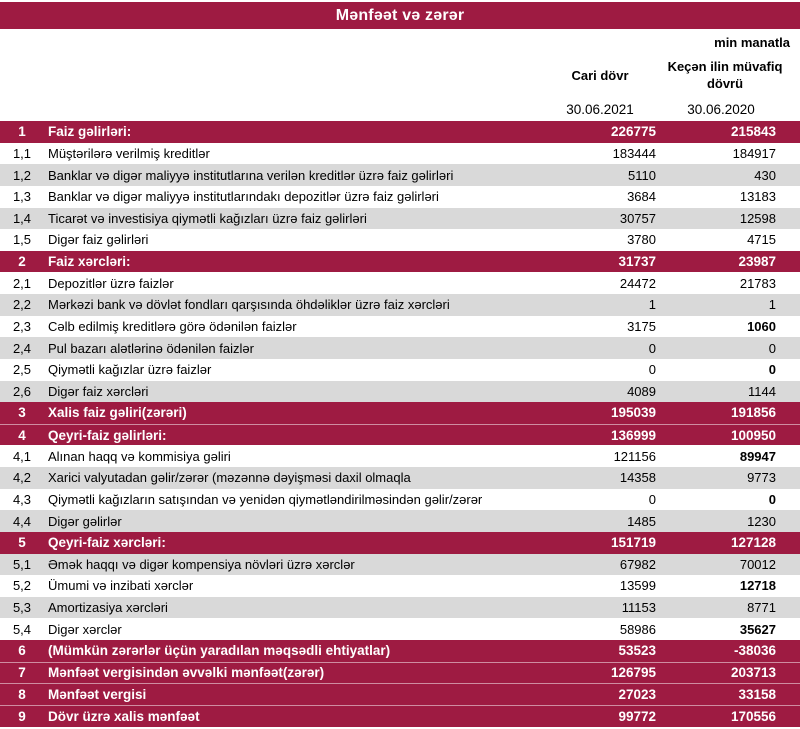  What do you see at coordinates (22, 305) in the screenshot?
I see `row-number: 2,2` at bounding box center [22, 305].